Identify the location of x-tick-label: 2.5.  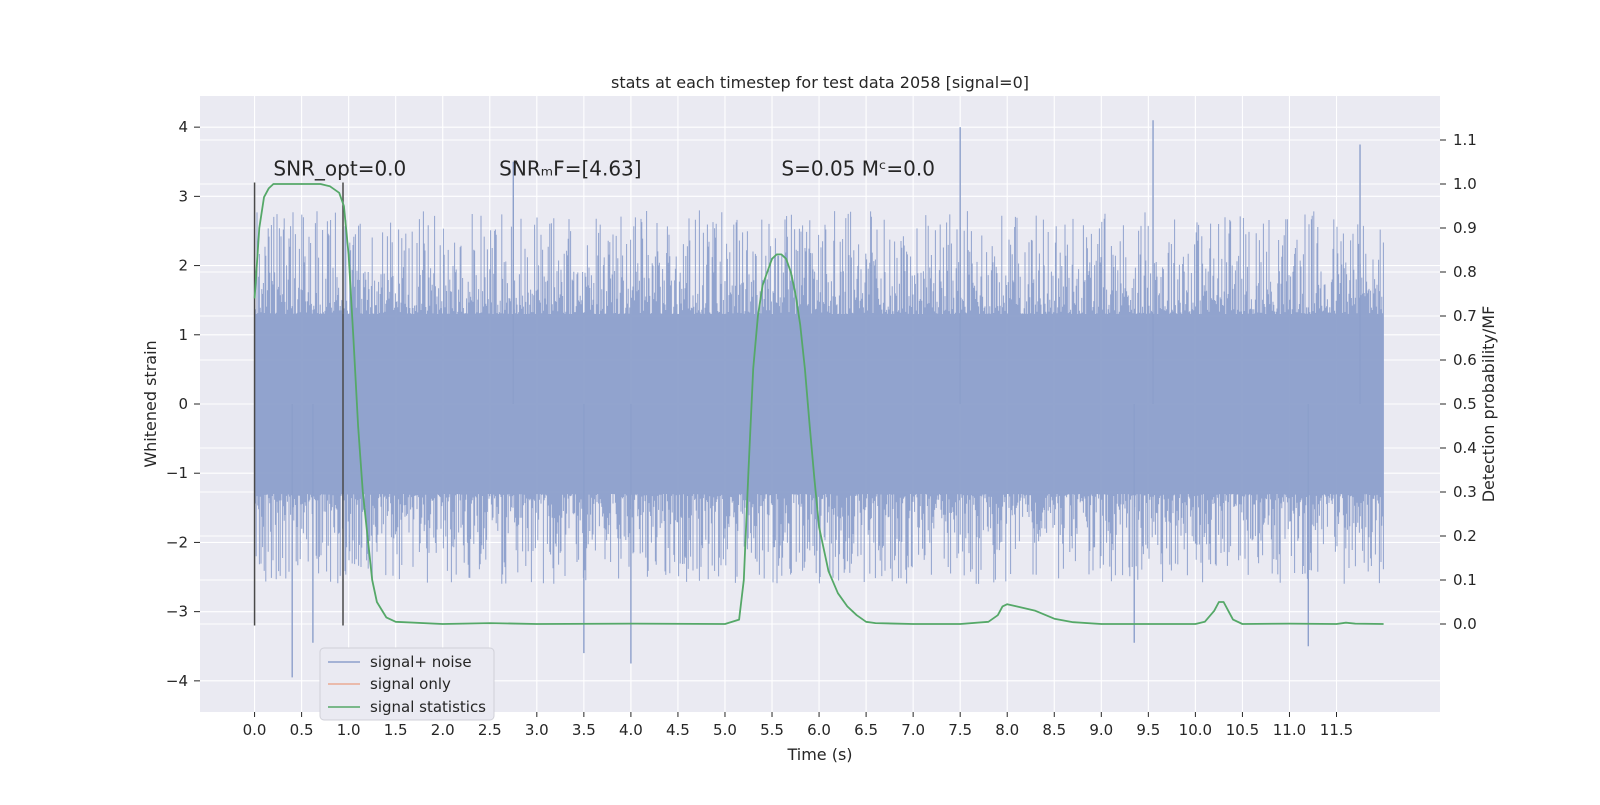
(490, 730).